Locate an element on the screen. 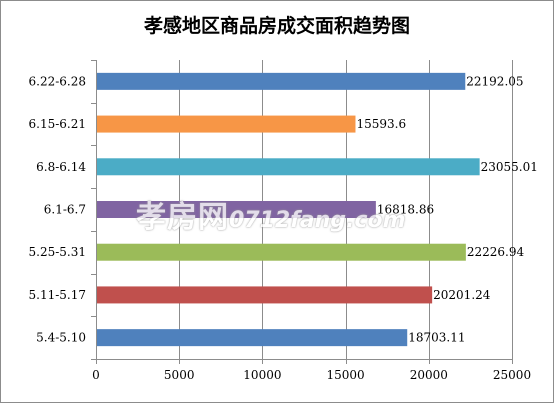 This screenshot has height=403, width=554. category-label: 6.15-6.21 is located at coordinates (58, 124).